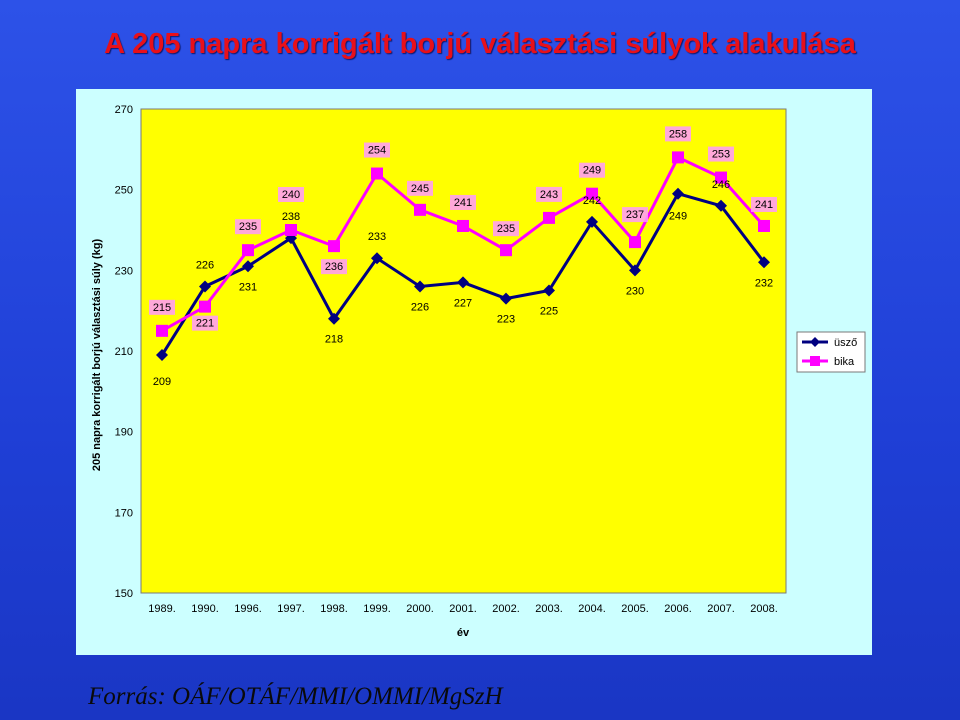 This screenshot has height=720, width=960. What do you see at coordinates (248, 287) in the screenshot?
I see `data-label: 231` at bounding box center [248, 287].